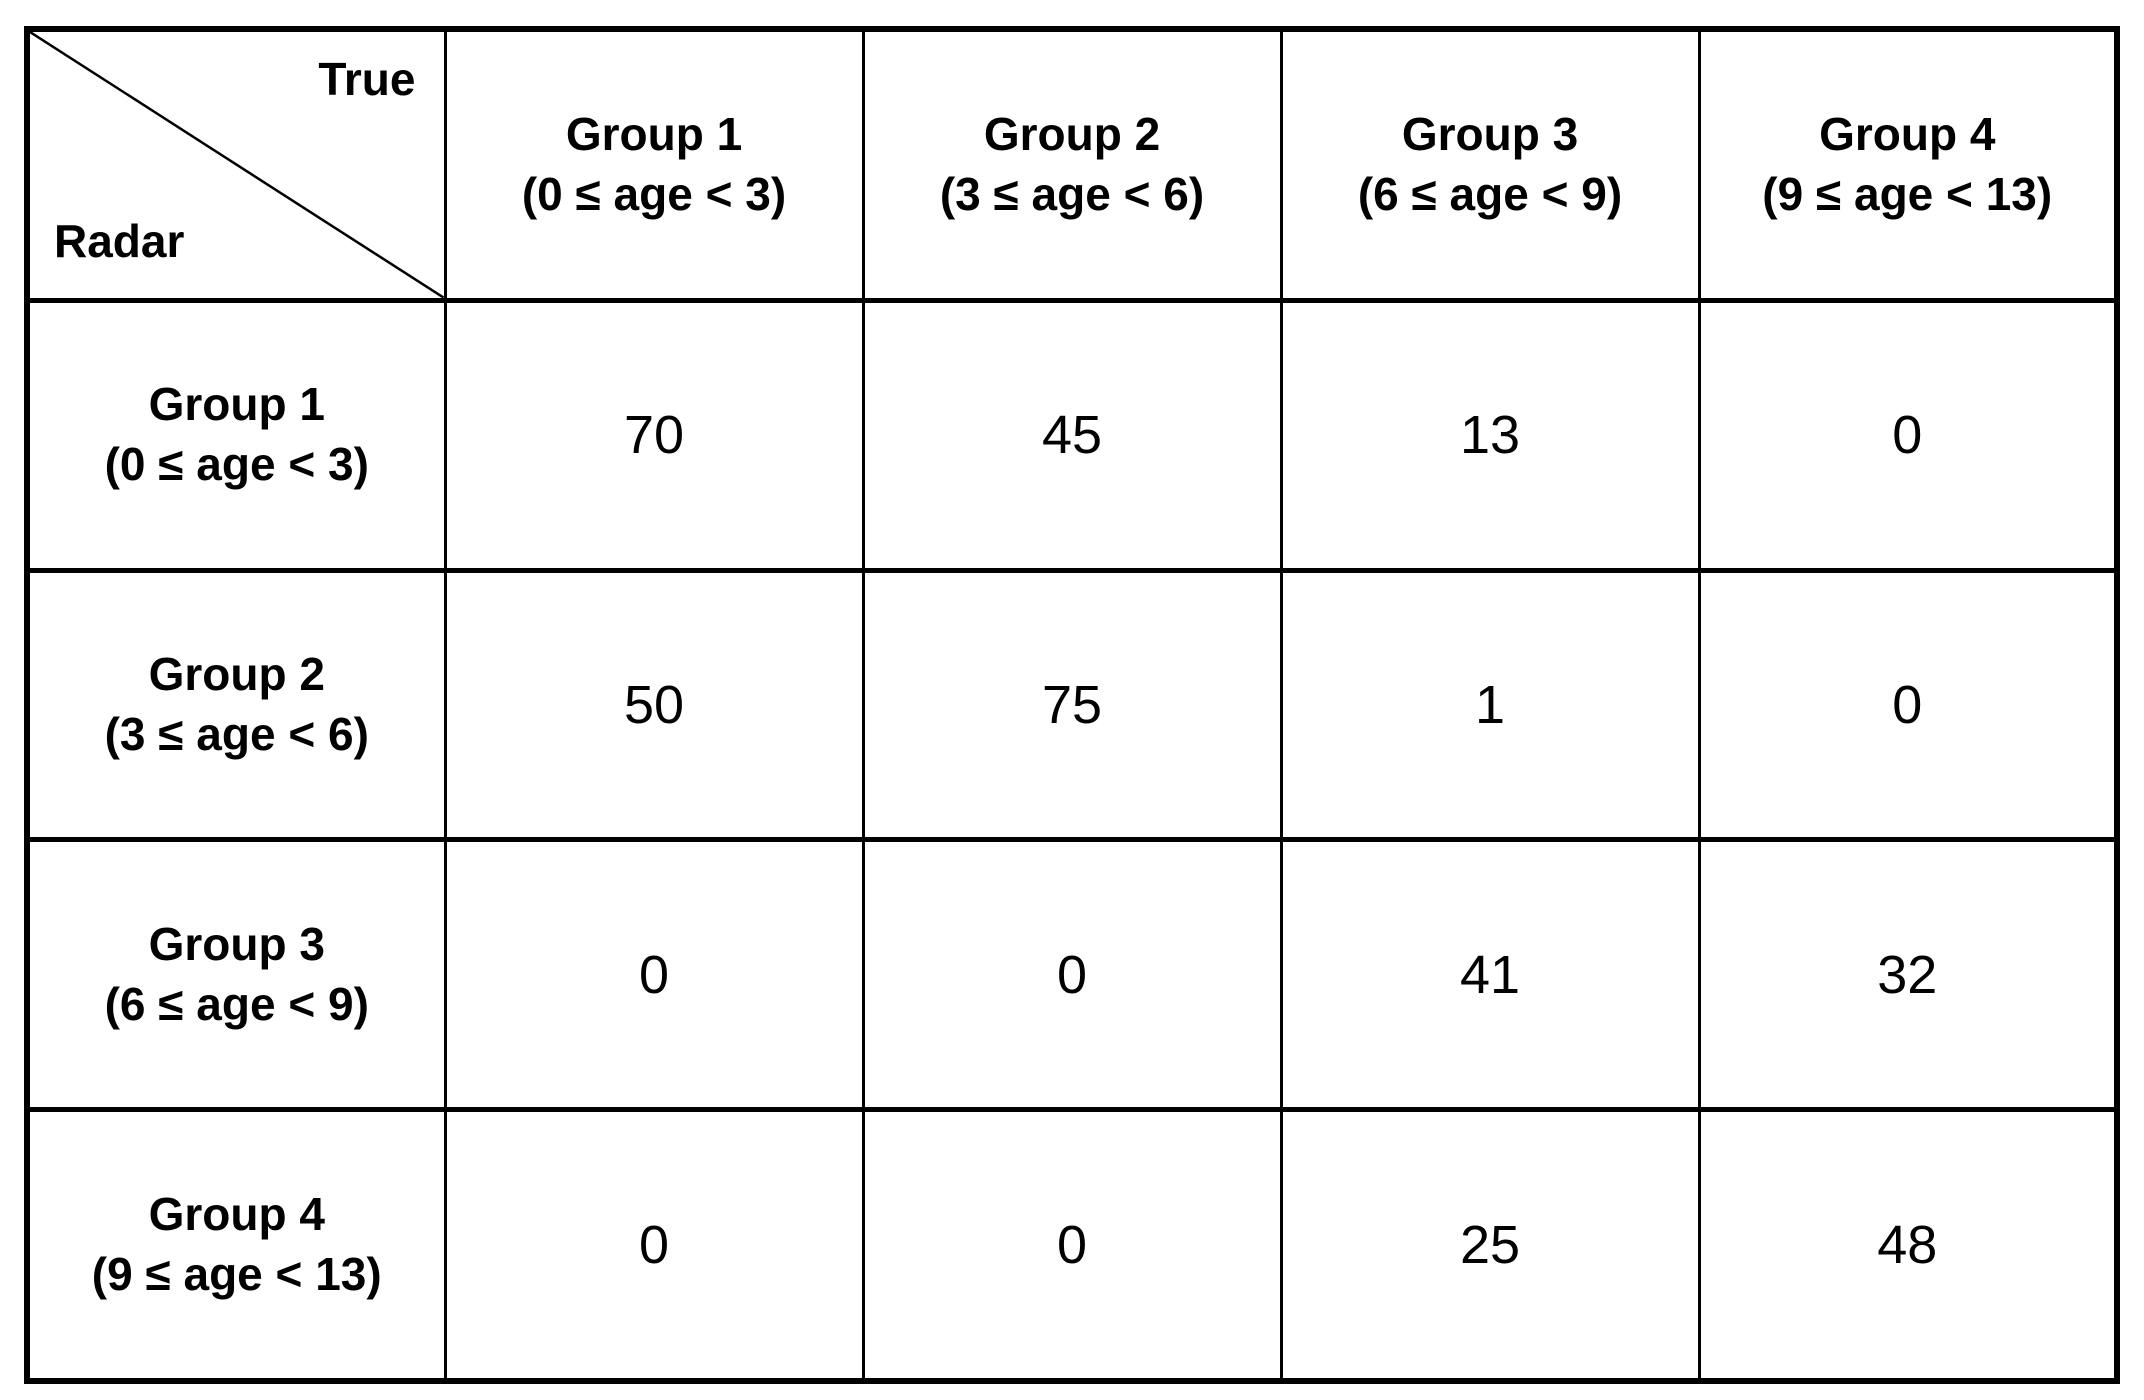 Image resolution: width=2144 pixels, height=1400 pixels. Describe the element at coordinates (236, 1214) in the screenshot. I see `row-header-title: Group 4` at that location.